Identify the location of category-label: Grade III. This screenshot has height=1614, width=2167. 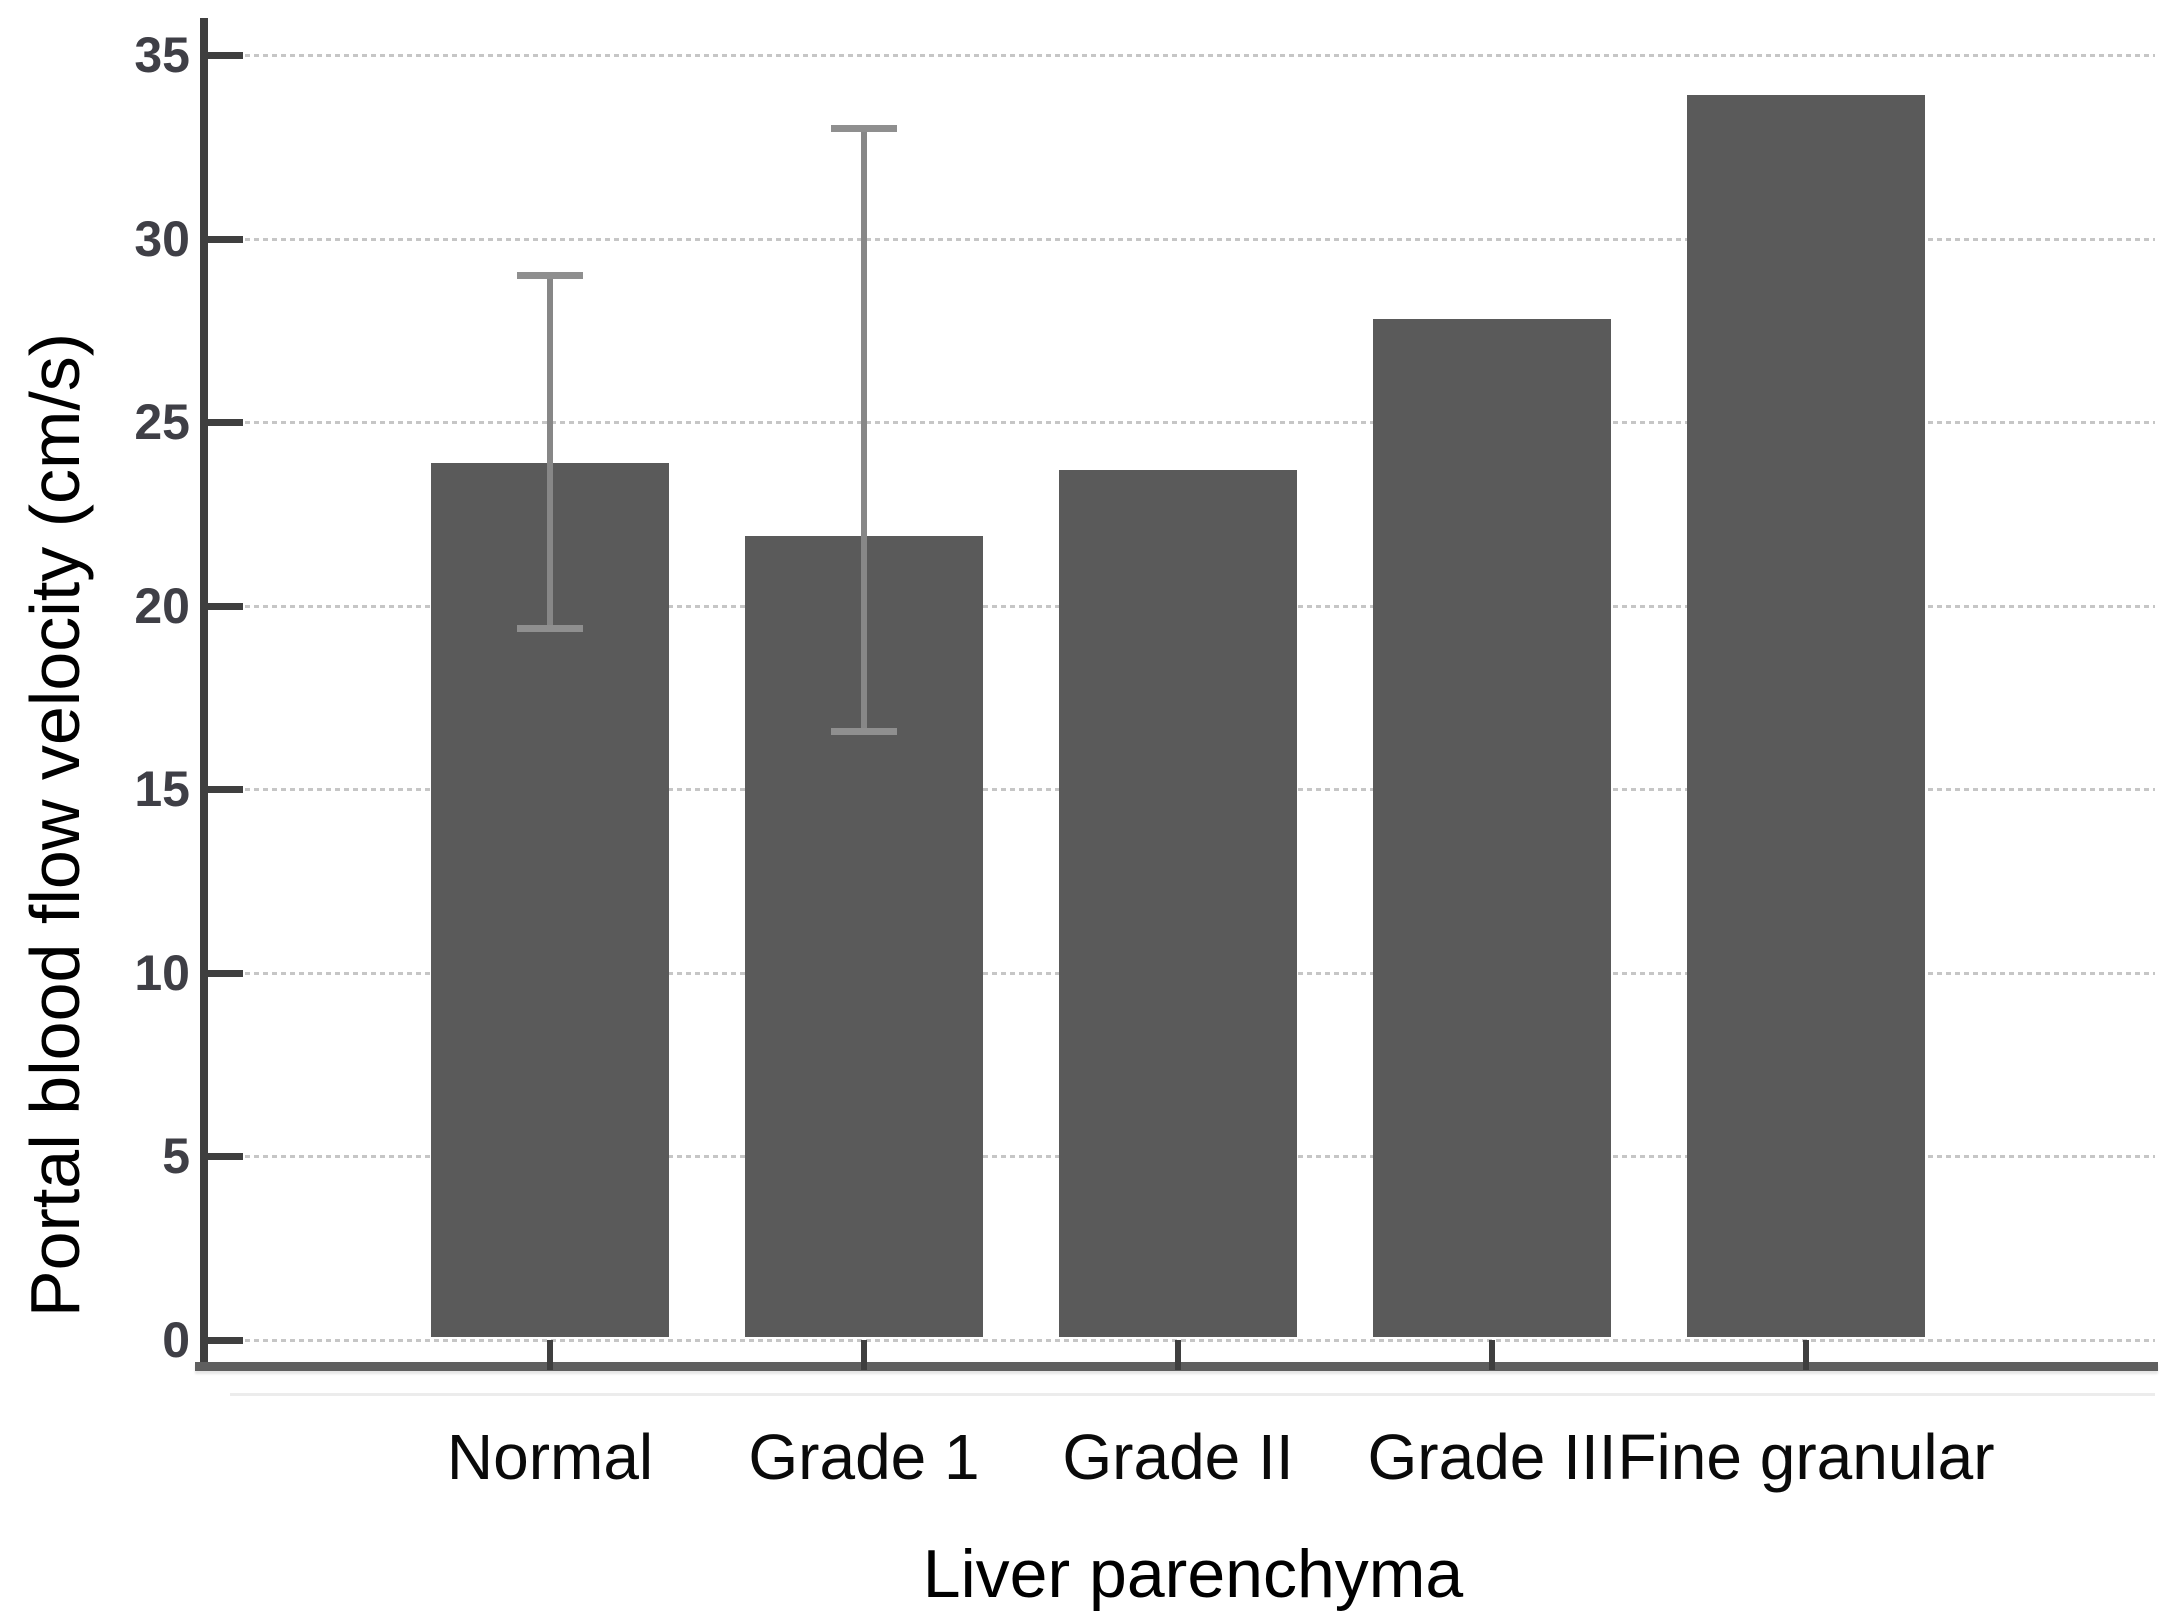
(1492, 1457).